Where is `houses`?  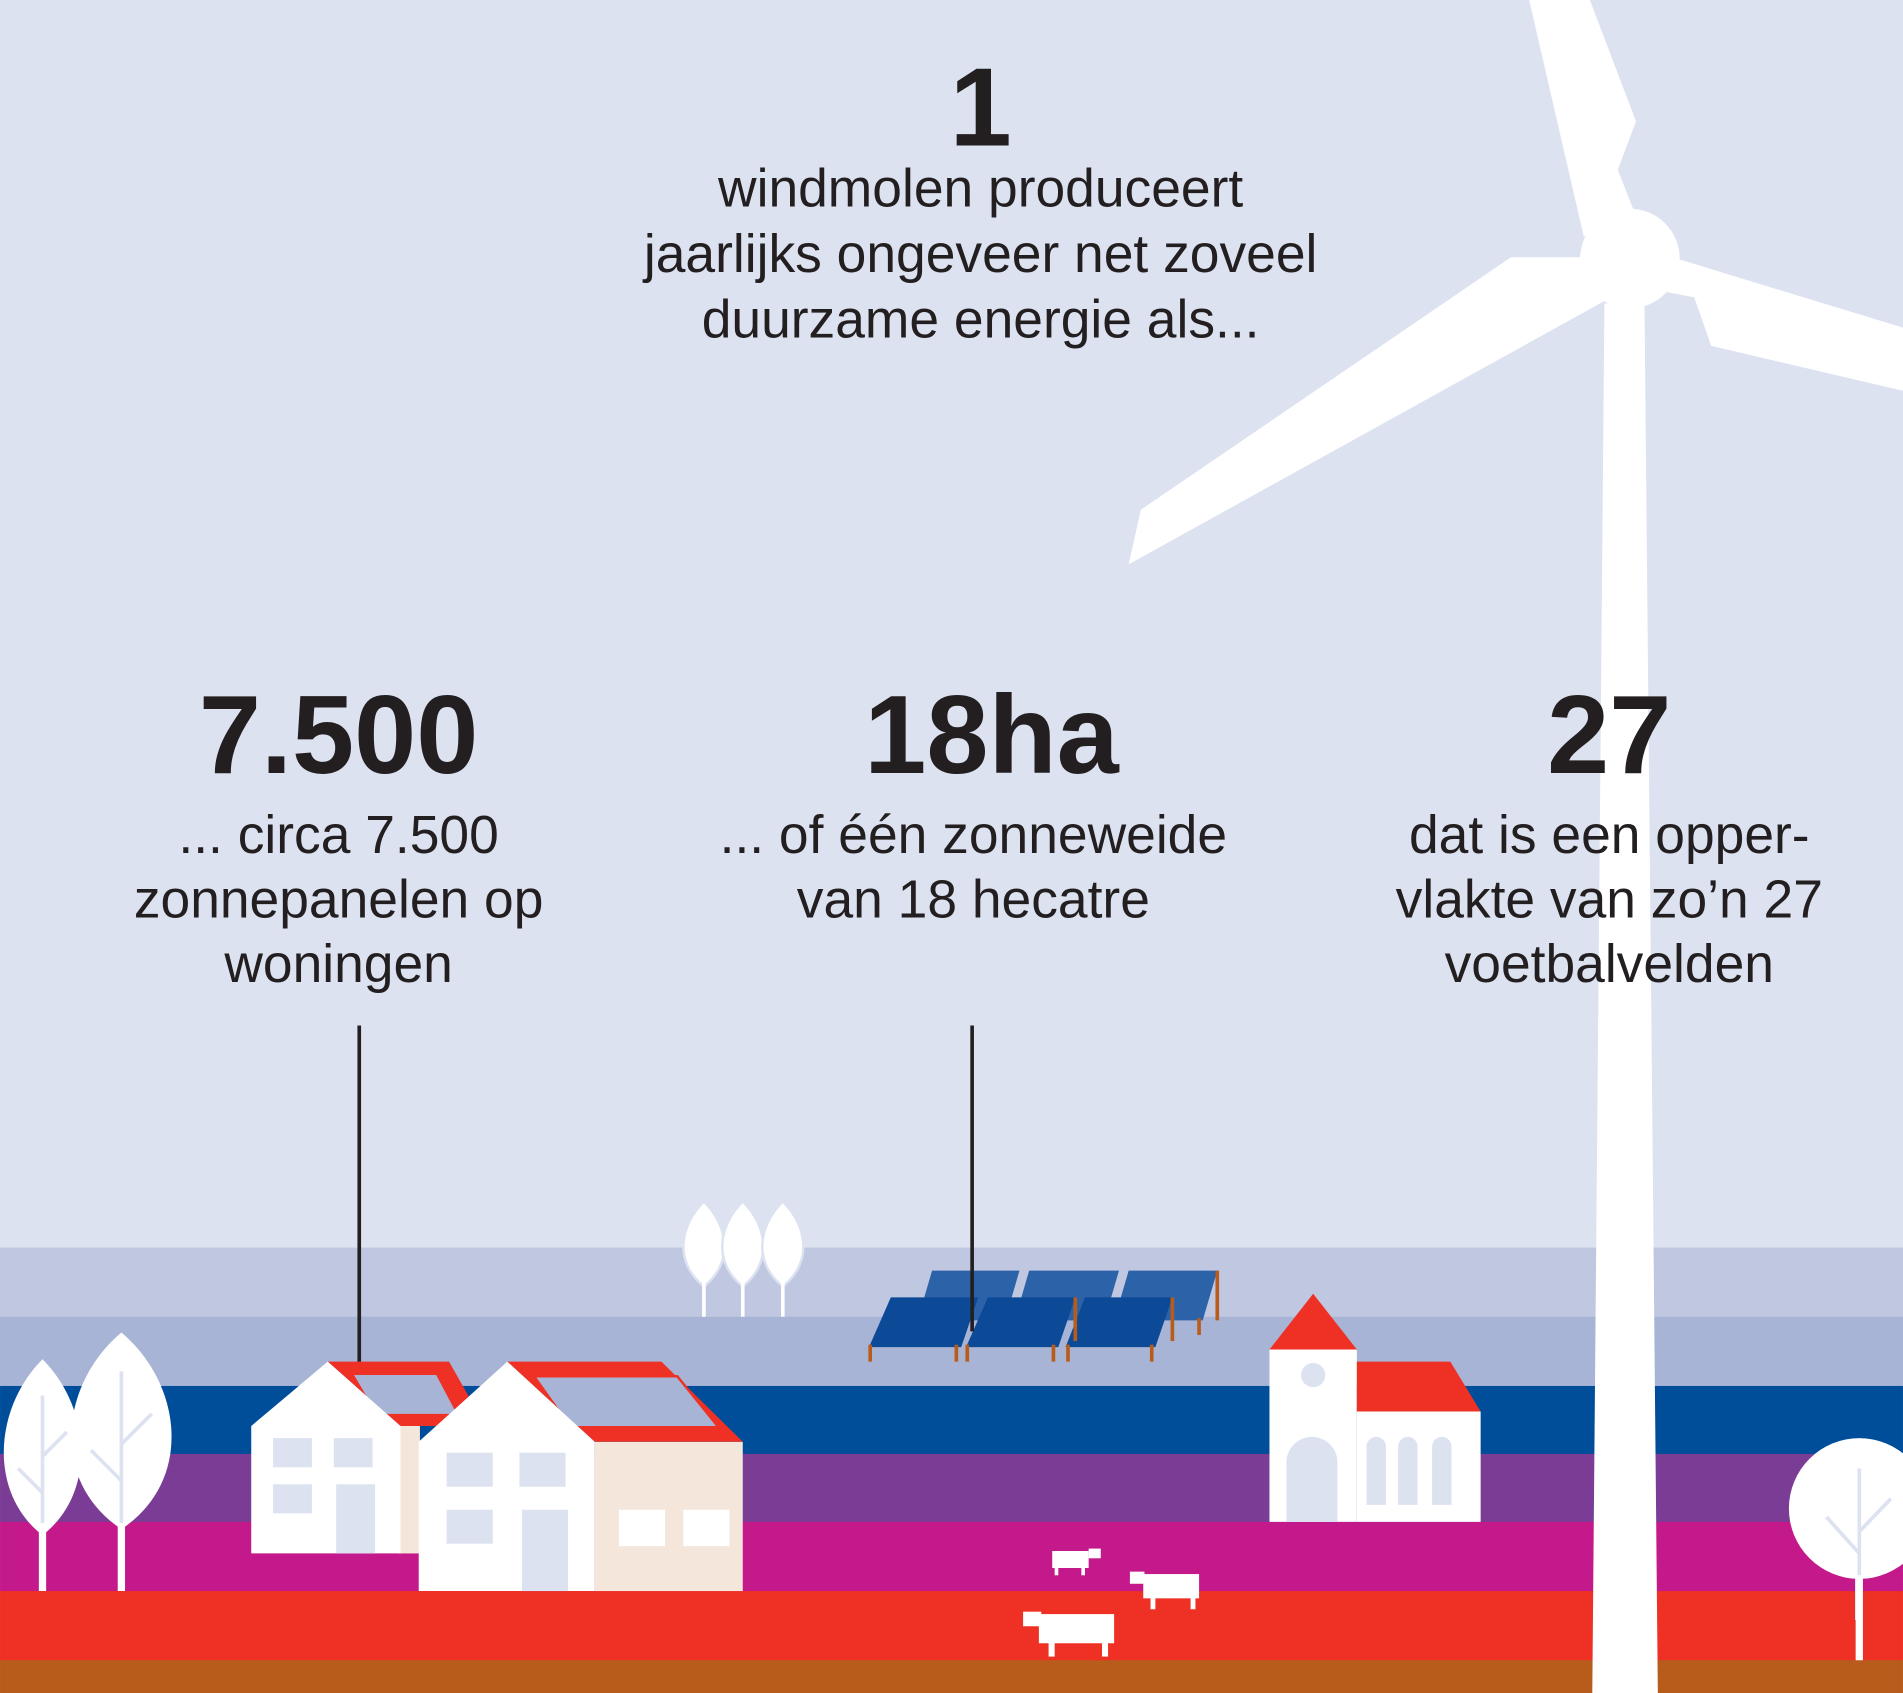
houses is located at coordinates (497, 1476).